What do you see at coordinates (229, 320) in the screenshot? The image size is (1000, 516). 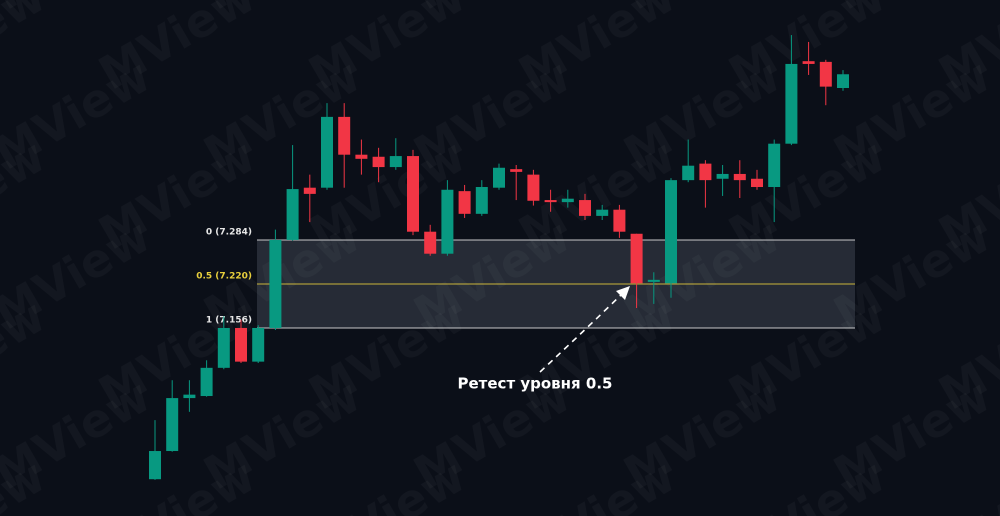 I see `level-label: 1 (7.156)` at bounding box center [229, 320].